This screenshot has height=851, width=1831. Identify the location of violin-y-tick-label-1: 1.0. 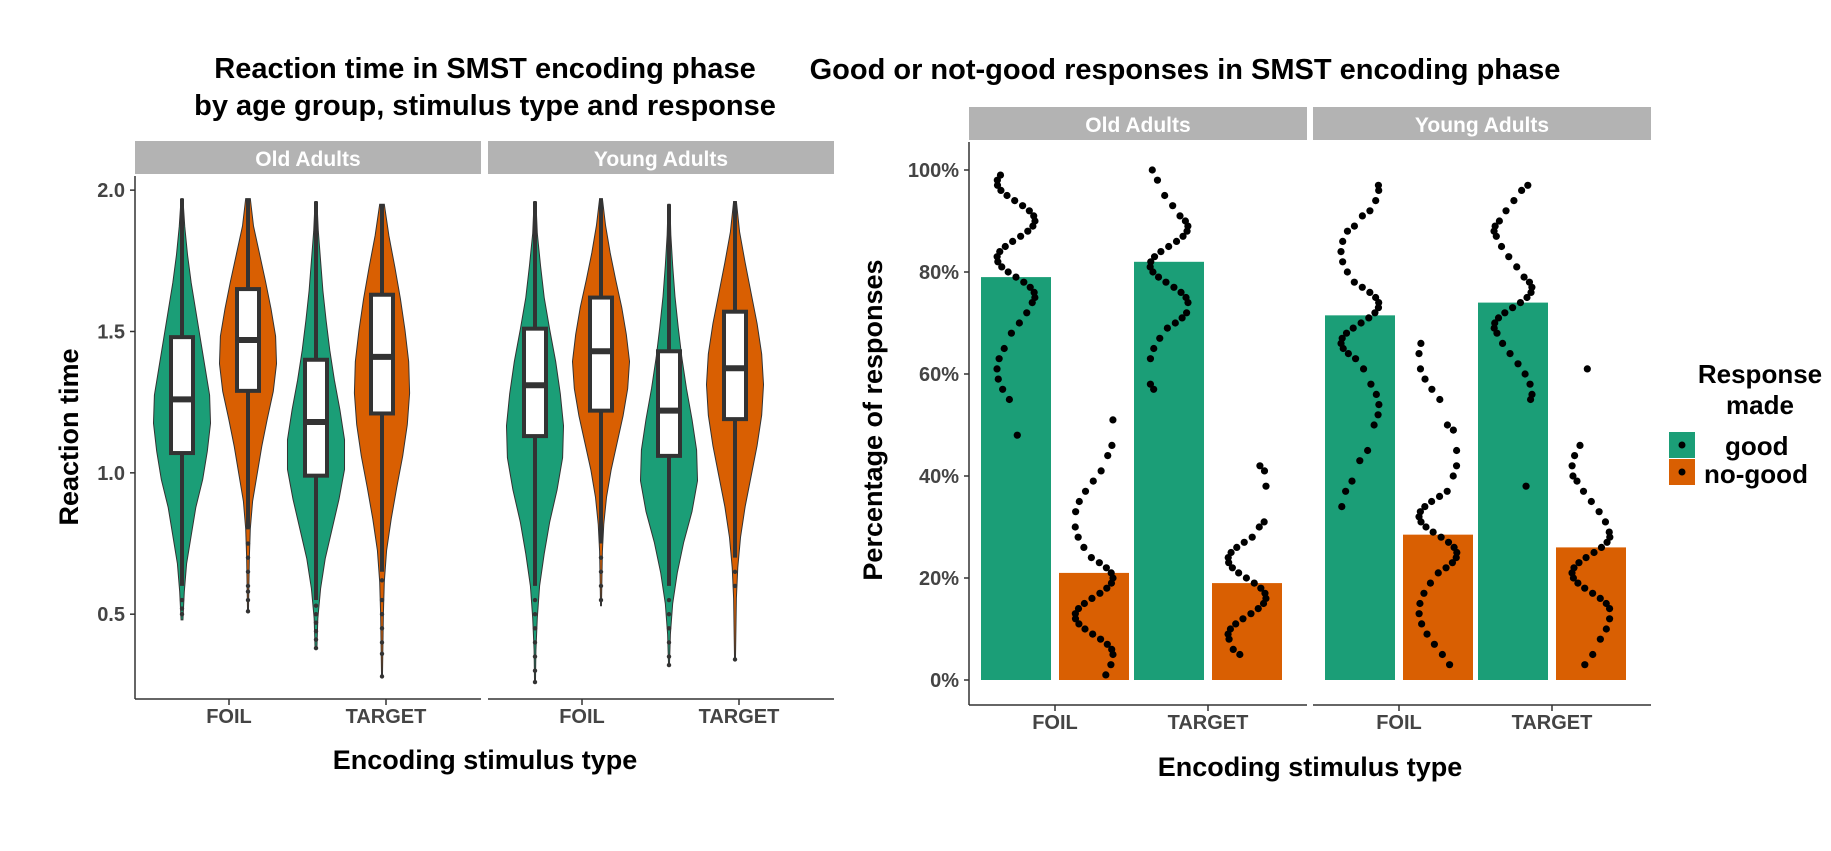
(111, 474).